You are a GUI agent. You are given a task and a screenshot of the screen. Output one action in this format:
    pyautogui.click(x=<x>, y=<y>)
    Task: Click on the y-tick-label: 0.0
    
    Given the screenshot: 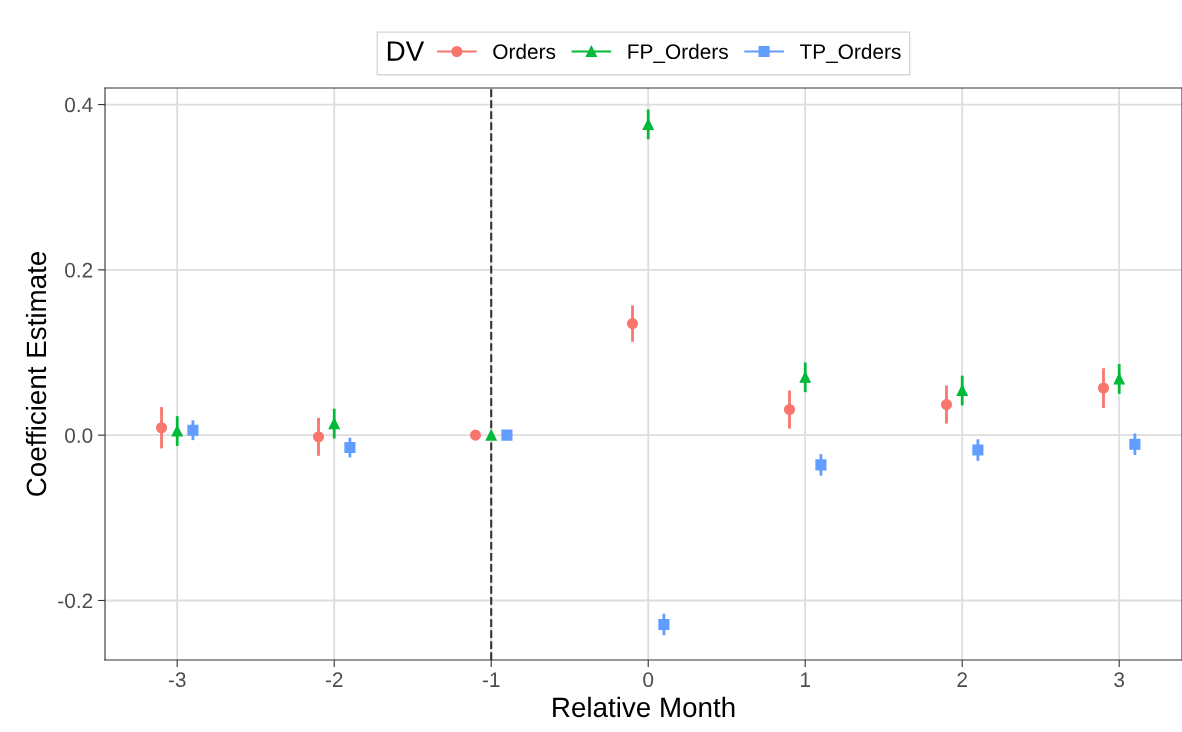 What is the action you would take?
    pyautogui.click(x=79, y=435)
    